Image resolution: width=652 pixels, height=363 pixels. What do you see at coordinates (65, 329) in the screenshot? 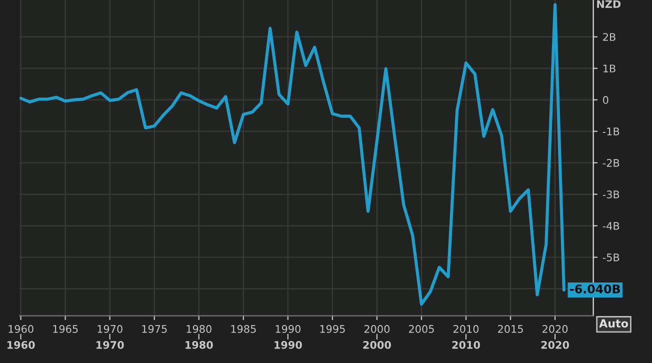
I see `x-tick-label: 1965` at bounding box center [65, 329].